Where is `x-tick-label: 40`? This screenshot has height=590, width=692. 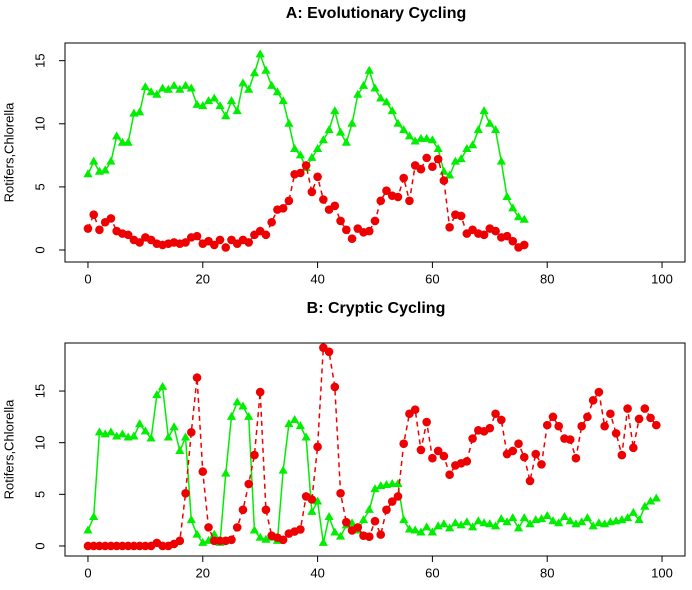 x-tick-label: 40 is located at coordinates (317, 572).